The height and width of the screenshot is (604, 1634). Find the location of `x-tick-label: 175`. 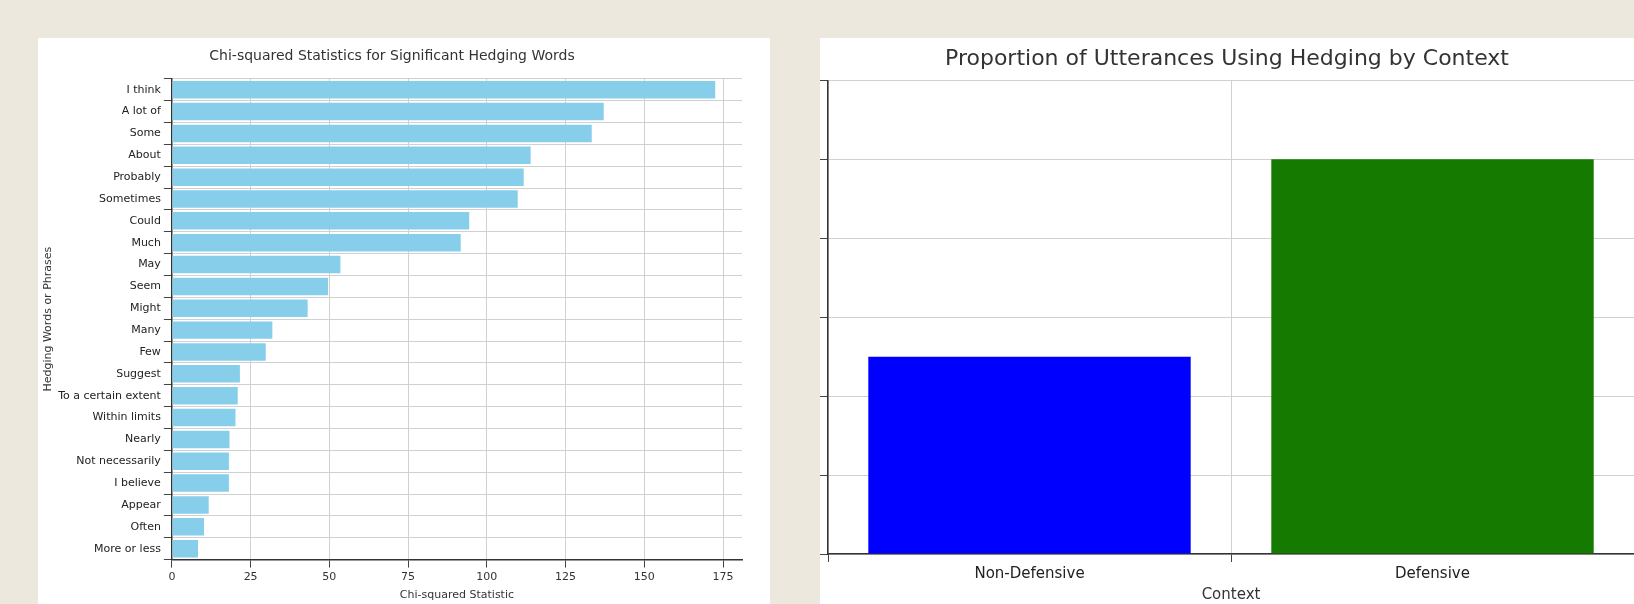

x-tick-label: 175 is located at coordinates (723, 577).